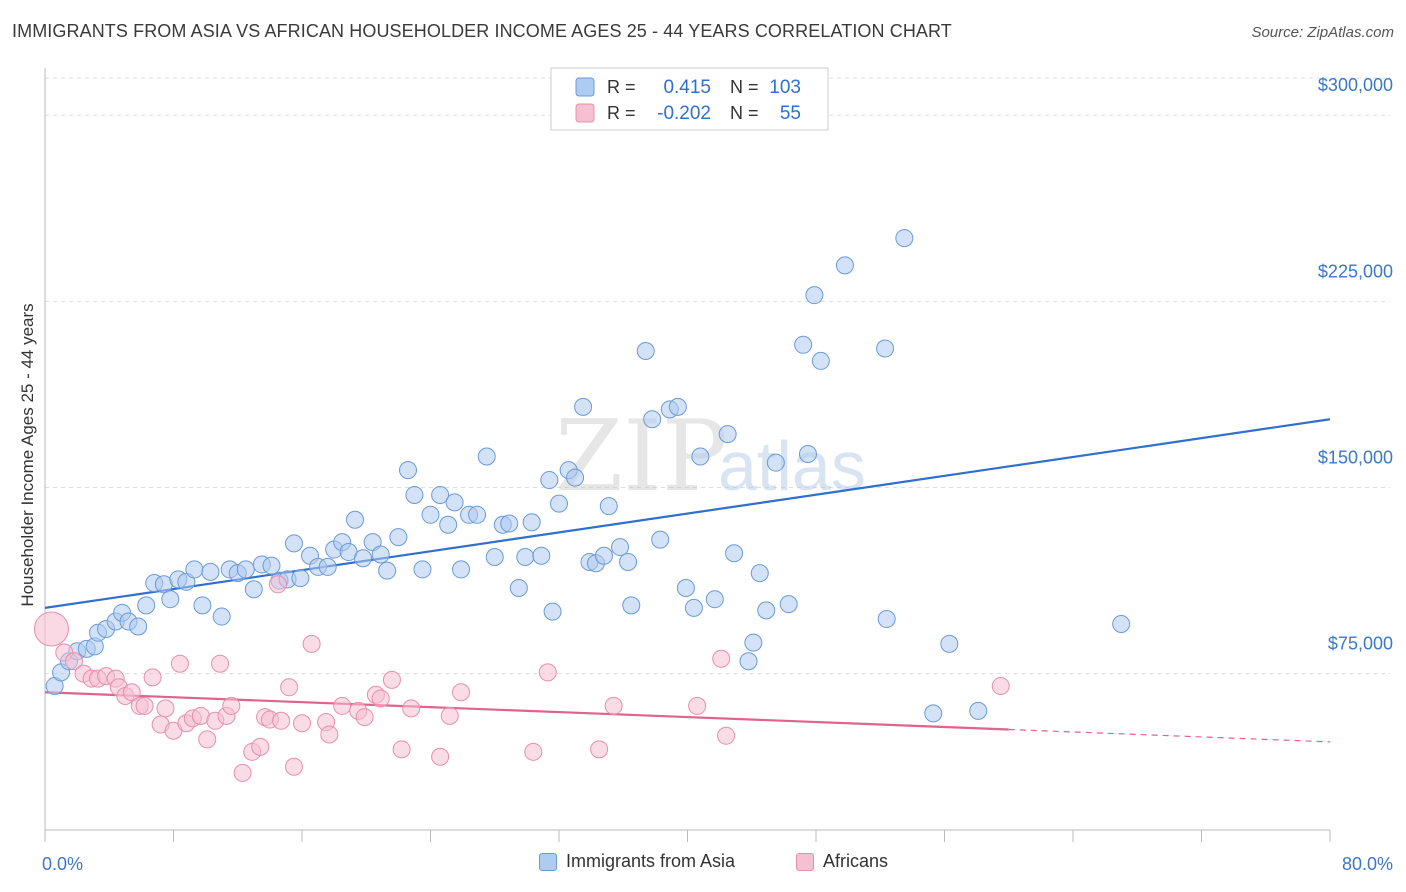 This screenshot has width=1406, height=892. What do you see at coordinates (651, 861) in the screenshot?
I see `bottom-legend-label-asia: Immigrants from Asia` at bounding box center [651, 861].